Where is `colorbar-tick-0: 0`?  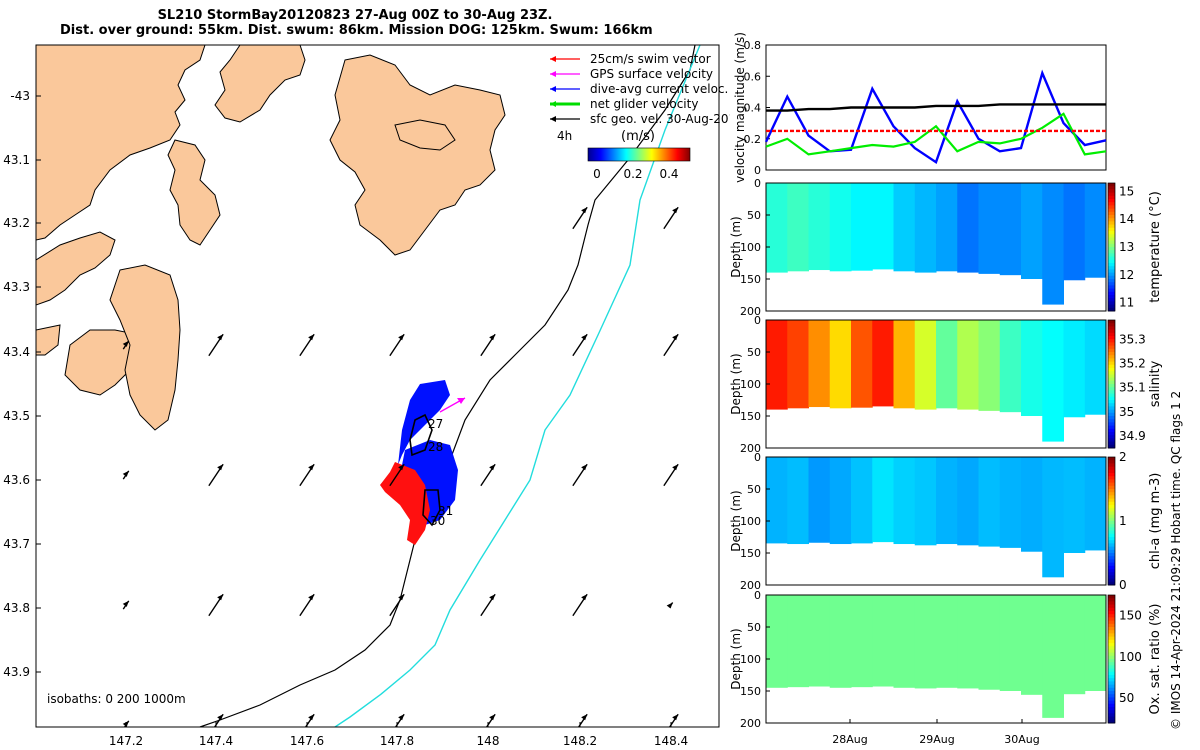 colorbar-tick-0: 0 is located at coordinates (597, 174).